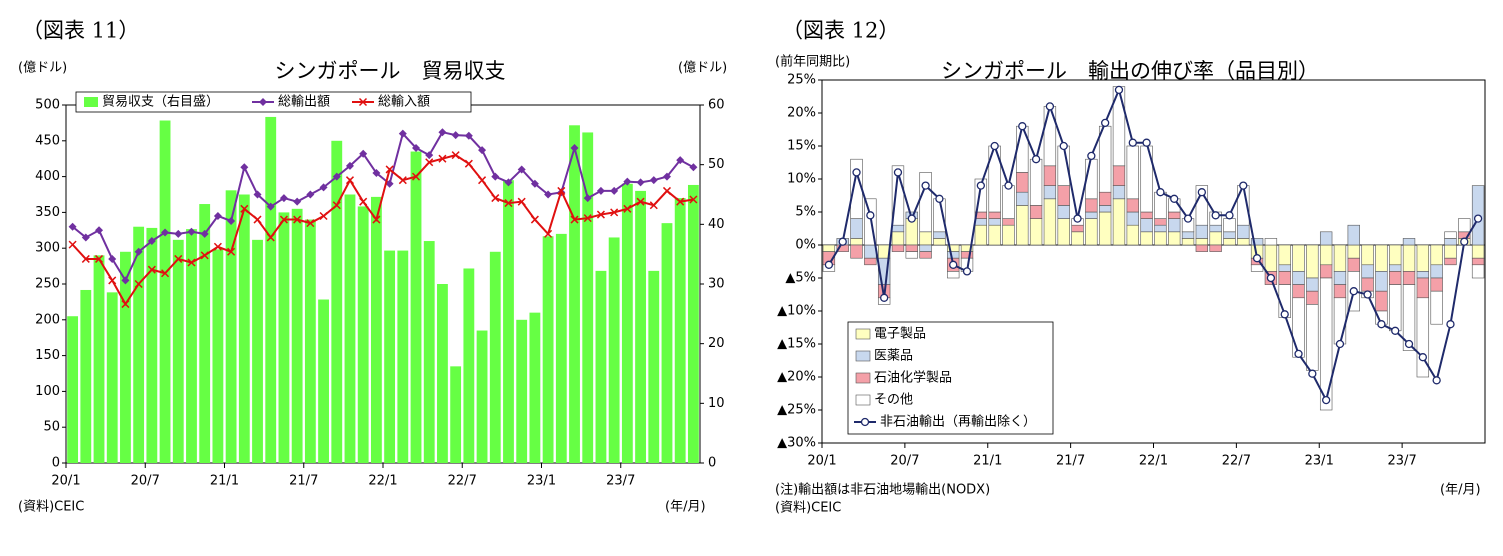  What do you see at coordinates (56, 463) in the screenshot?
I see `y-tick-label: 0` at bounding box center [56, 463].